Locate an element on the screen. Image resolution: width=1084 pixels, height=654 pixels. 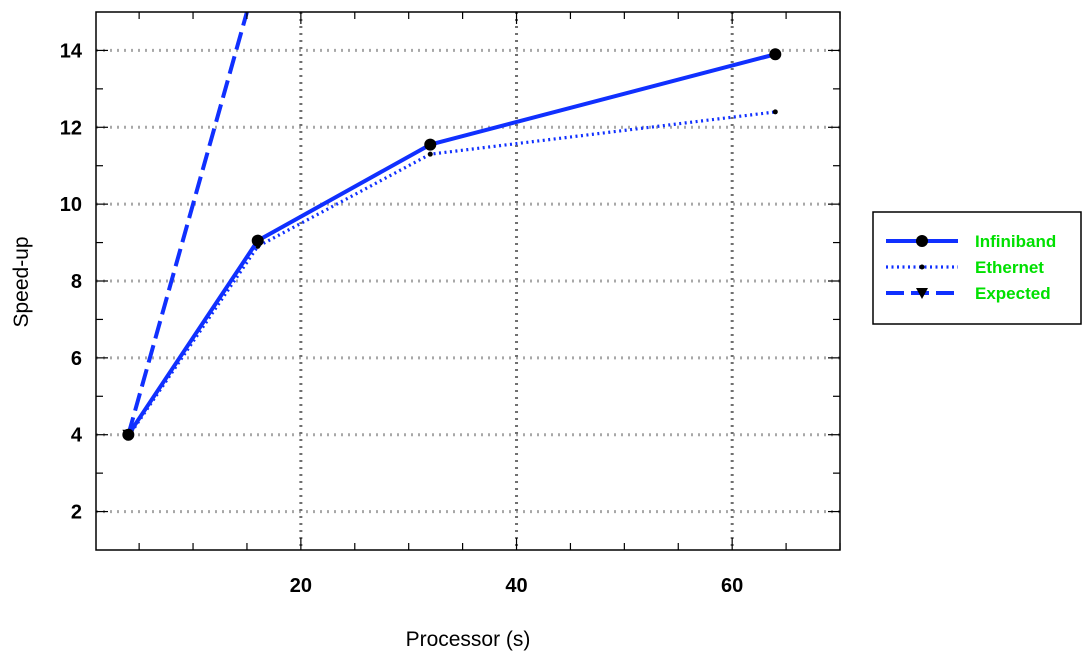
legend: Infiniband Ethernet Expected is located at coordinates (977, 268).